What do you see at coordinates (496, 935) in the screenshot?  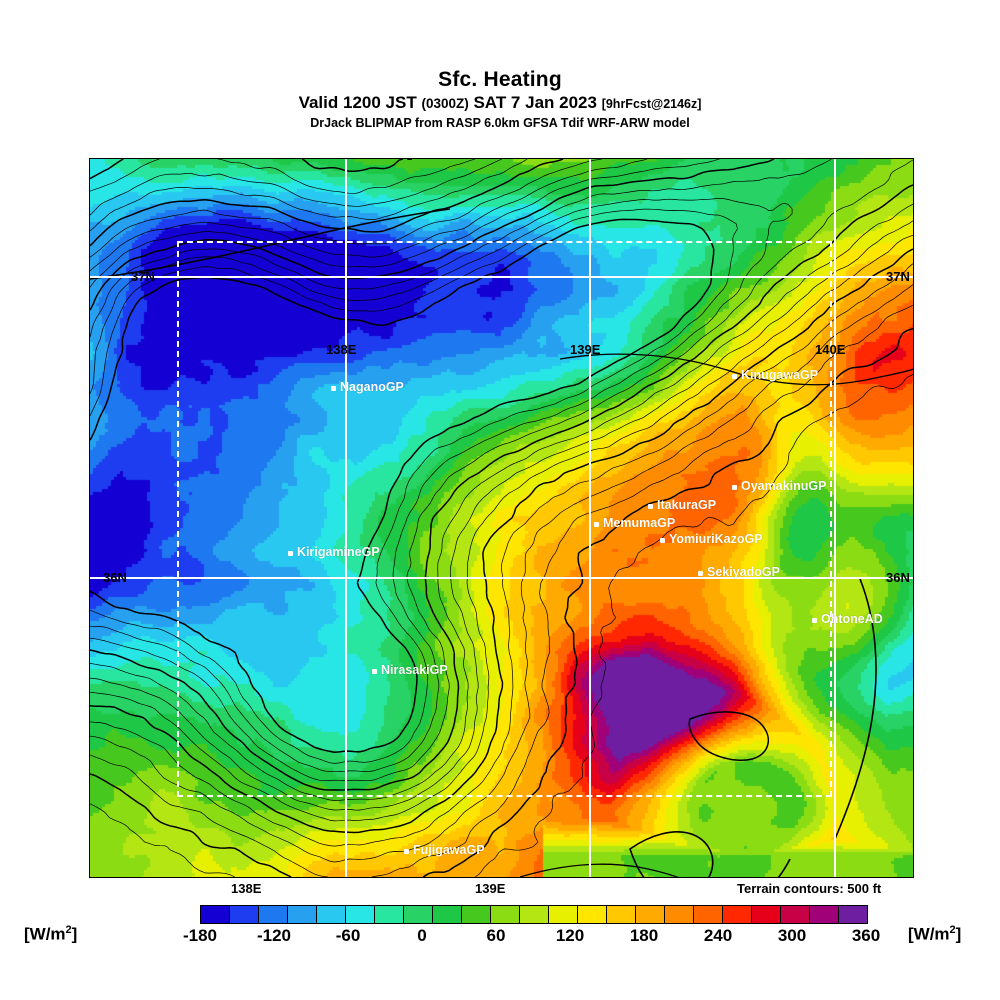 I see `colorbar-tick-label: 60` at bounding box center [496, 935].